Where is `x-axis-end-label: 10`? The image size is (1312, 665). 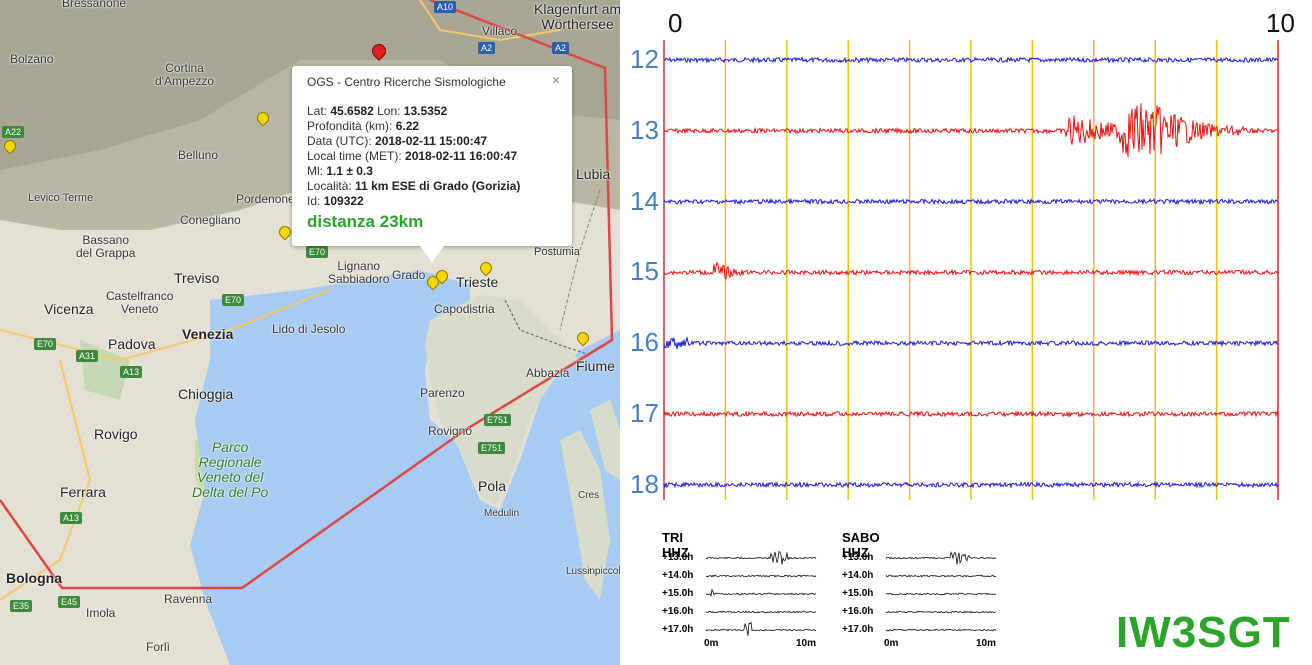 x-axis-end-label: 10 is located at coordinates (1280, 23).